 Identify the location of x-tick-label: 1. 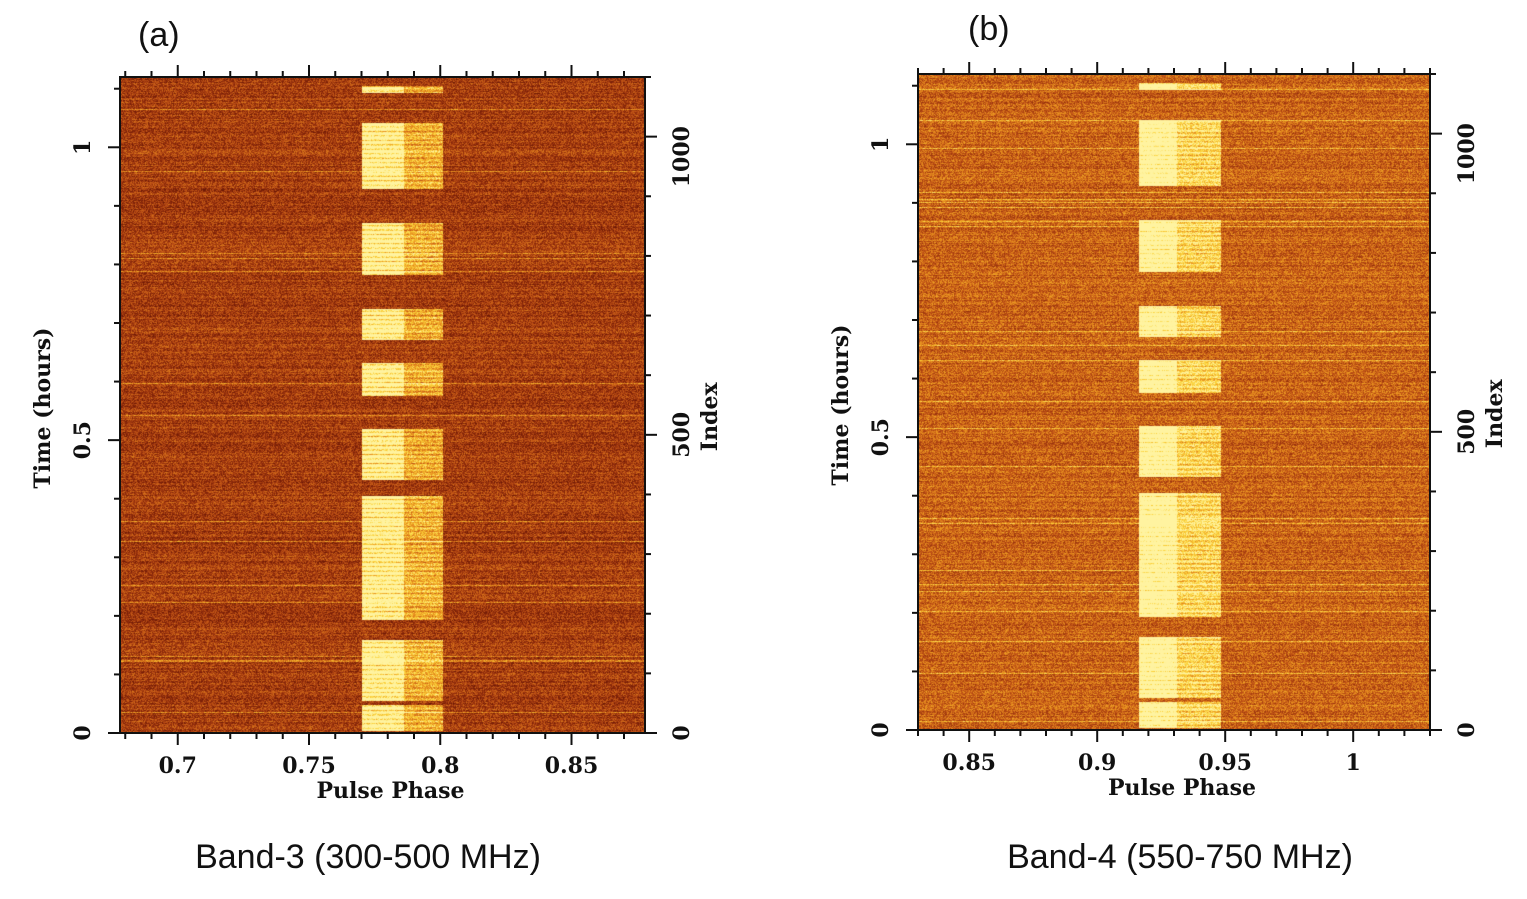
(1353, 763).